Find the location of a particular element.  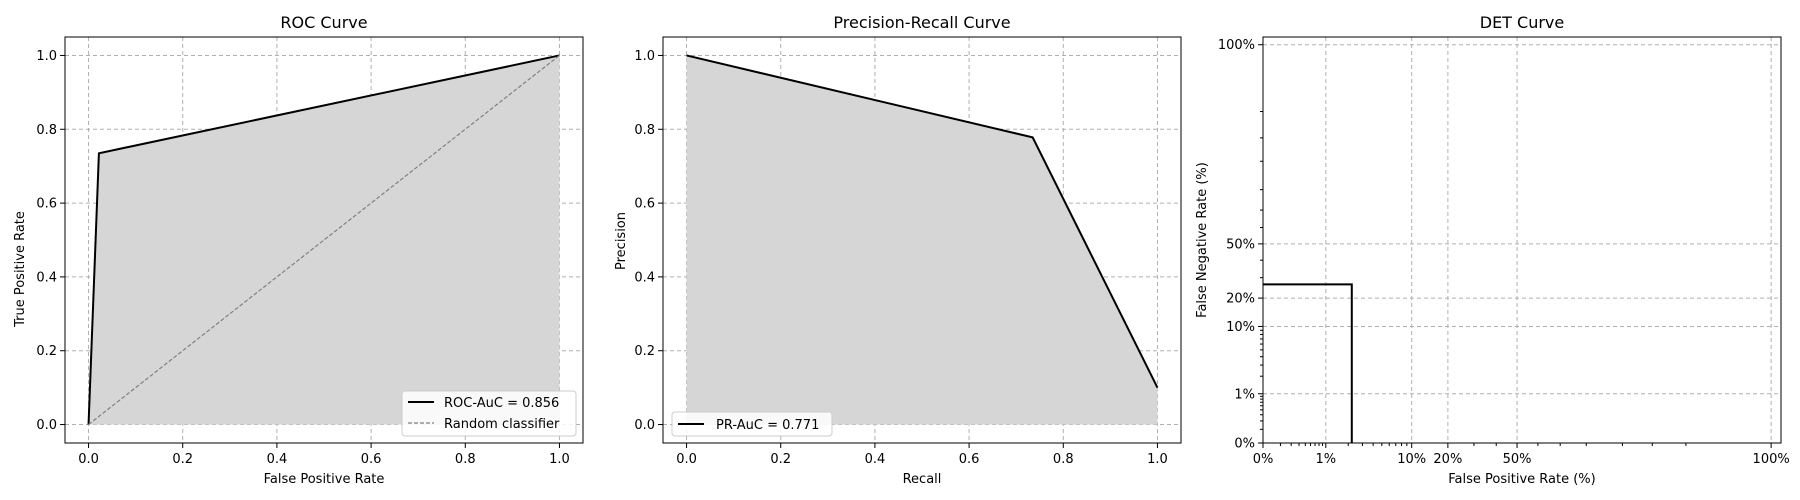

pr-x-tick-label: 0.6 is located at coordinates (969, 459).